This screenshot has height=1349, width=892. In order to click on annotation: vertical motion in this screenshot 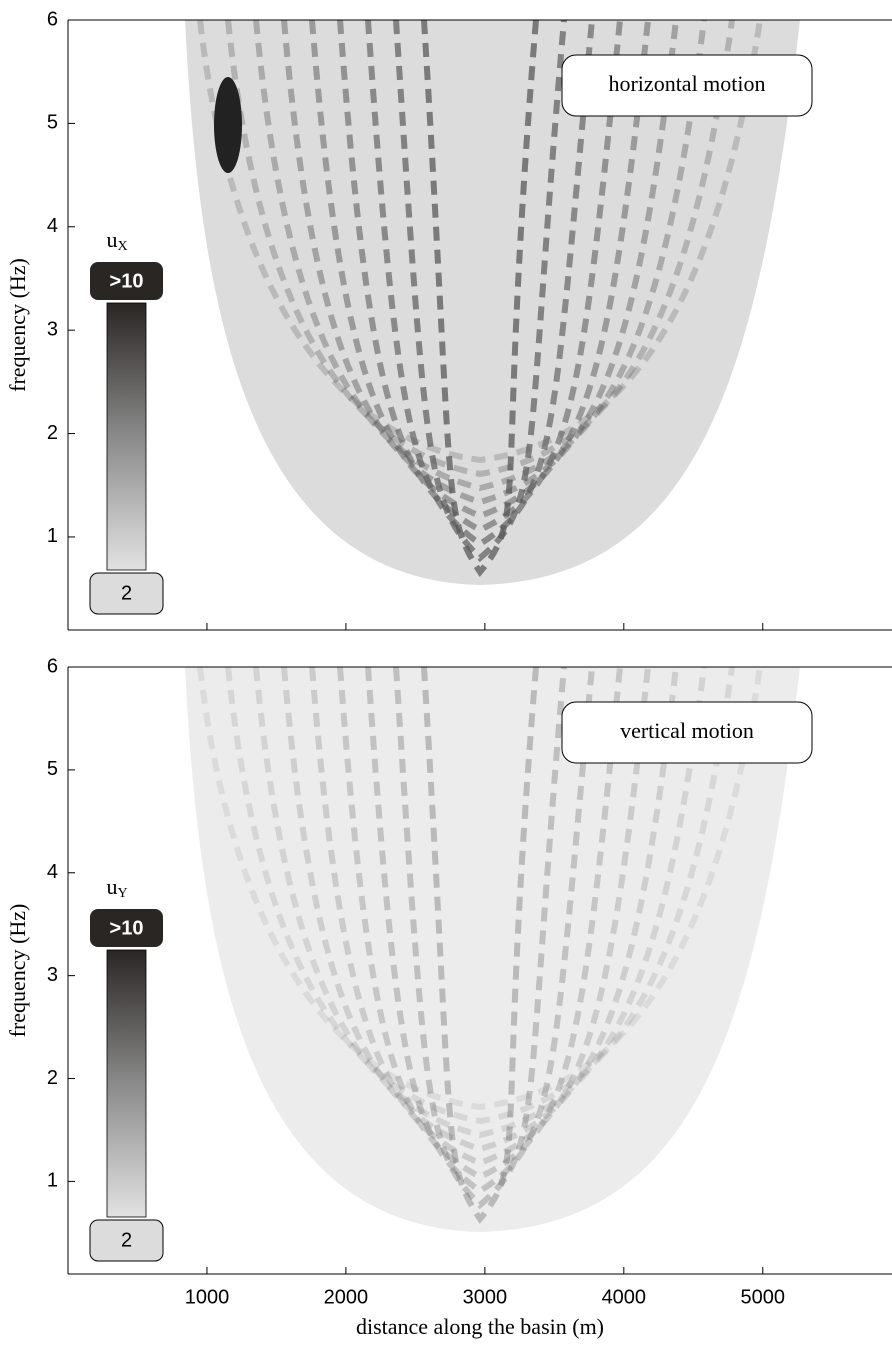, I will do `click(687, 730)`.